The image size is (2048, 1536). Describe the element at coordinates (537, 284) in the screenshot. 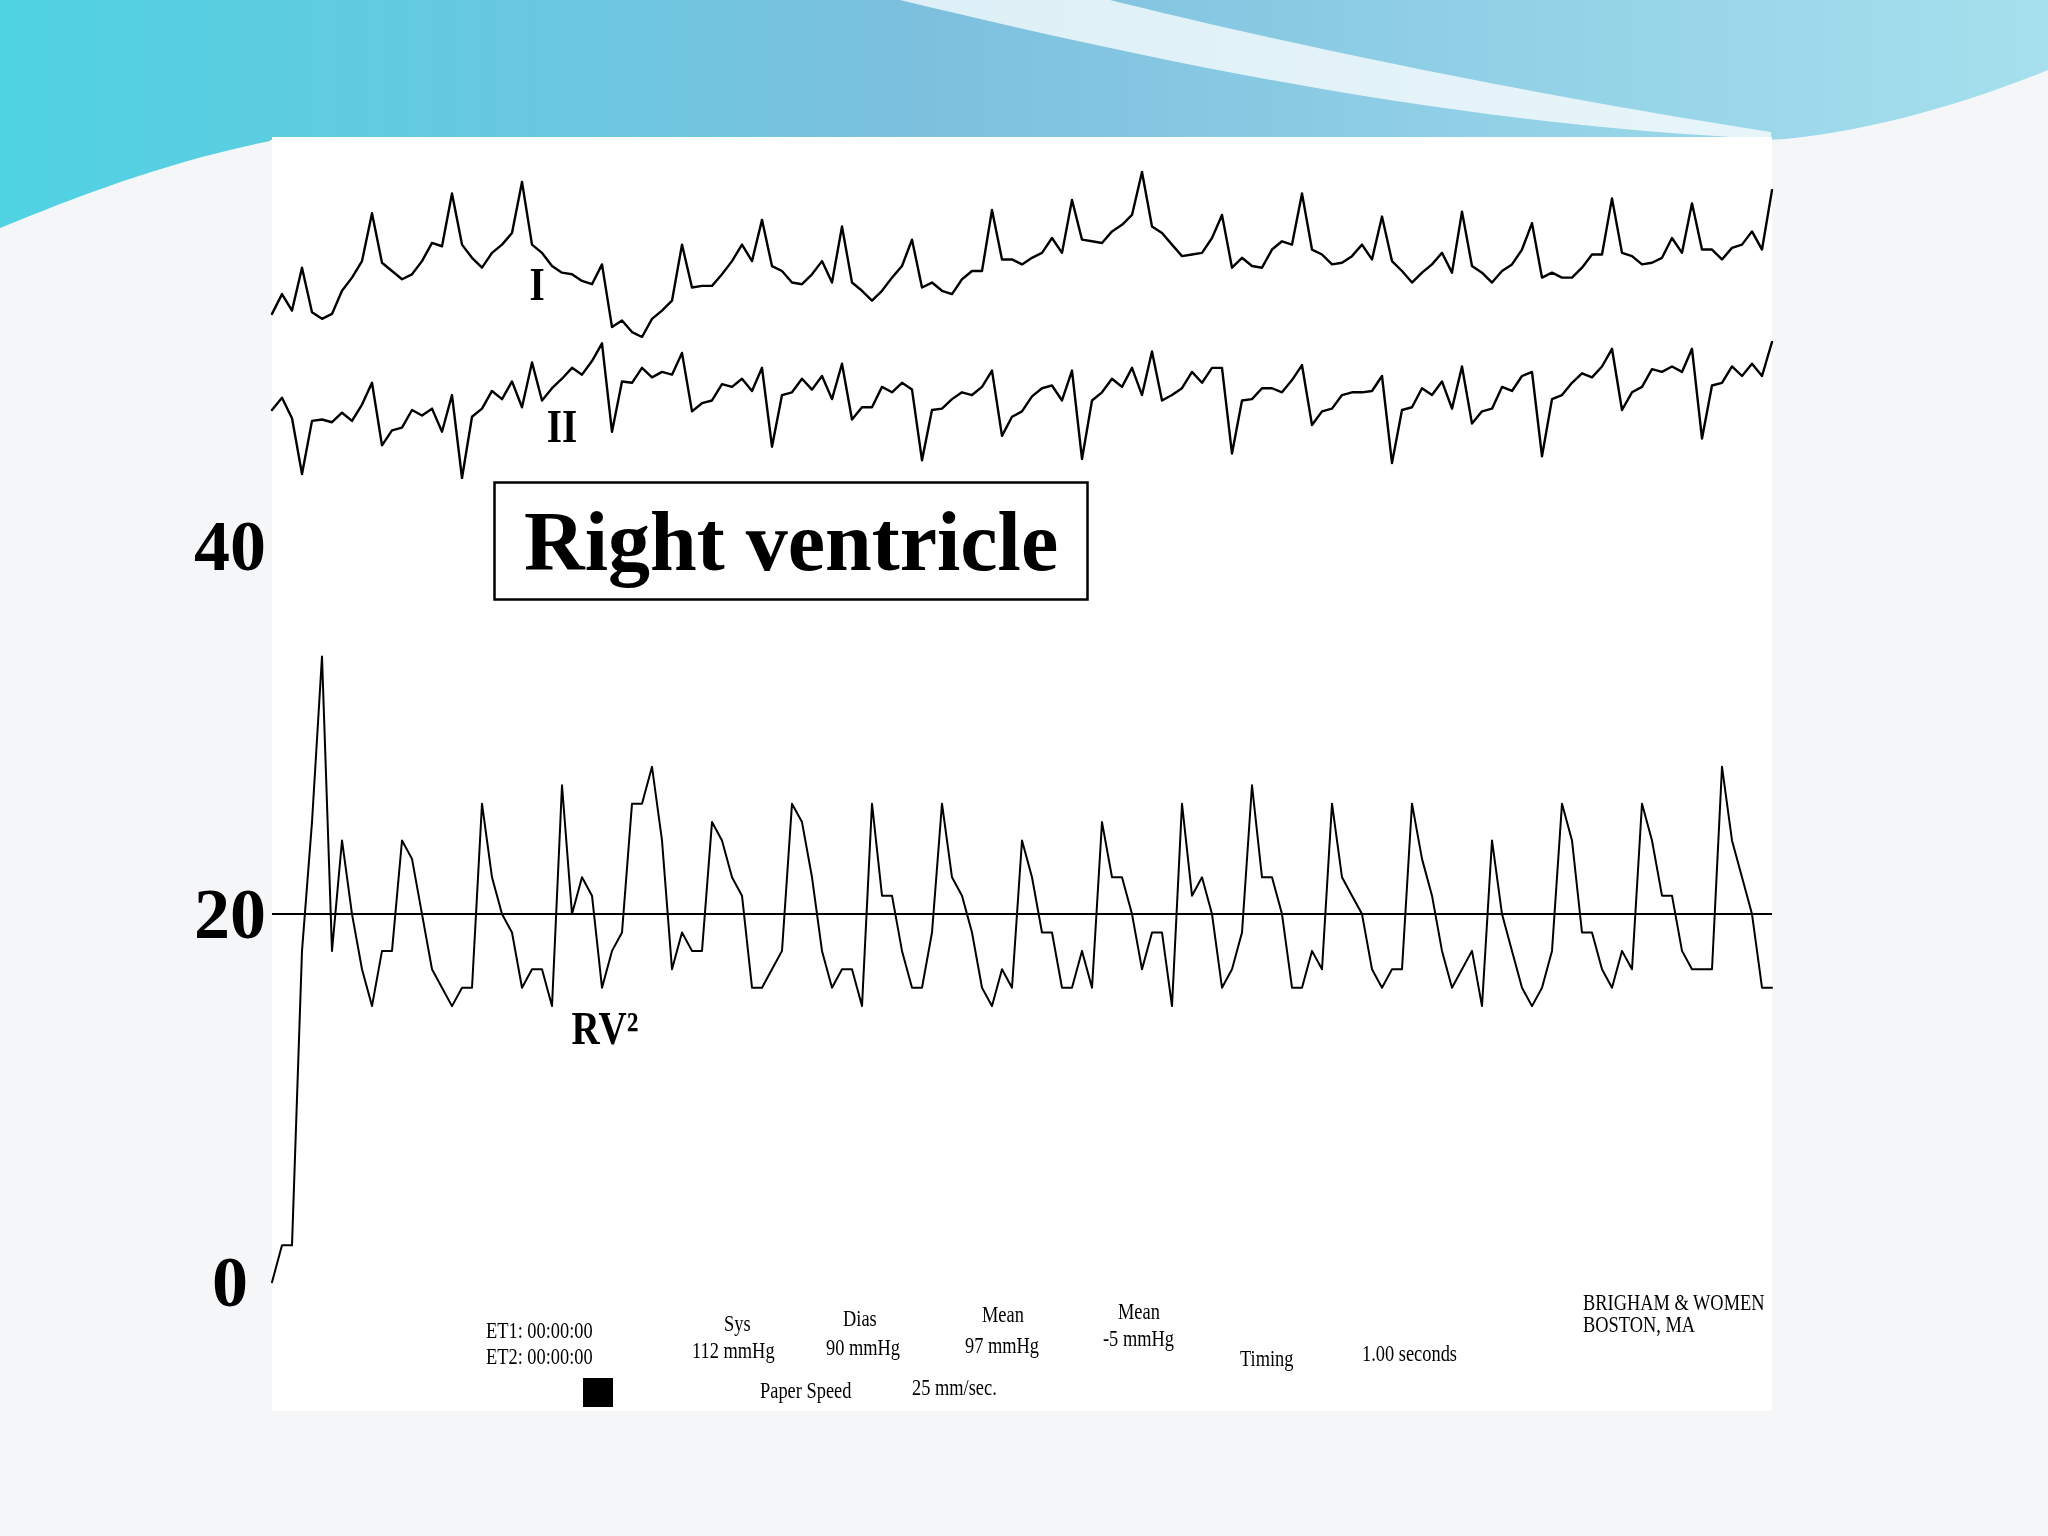

I see `series-label: I` at that location.